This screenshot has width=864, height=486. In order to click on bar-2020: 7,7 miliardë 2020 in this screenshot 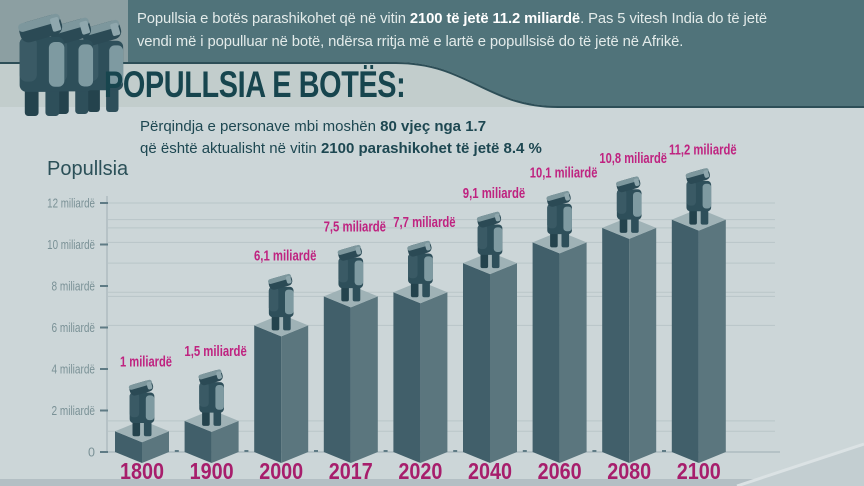, I will do `click(424, 349)`.